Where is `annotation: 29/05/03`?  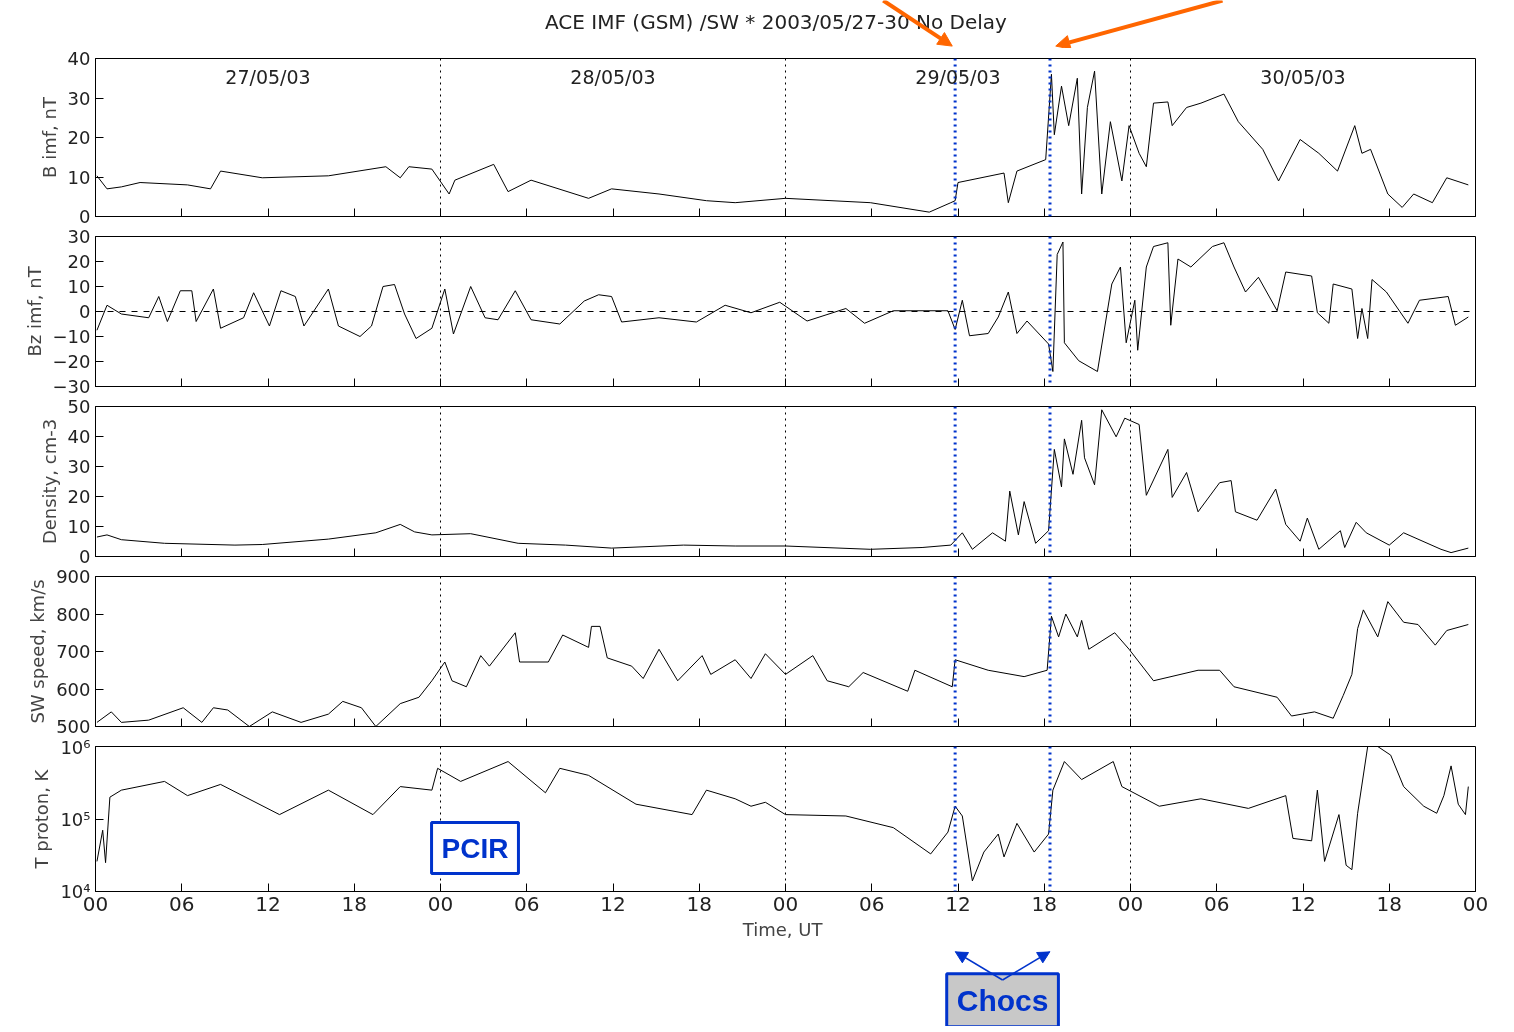
annotation: 29/05/03 is located at coordinates (958, 77).